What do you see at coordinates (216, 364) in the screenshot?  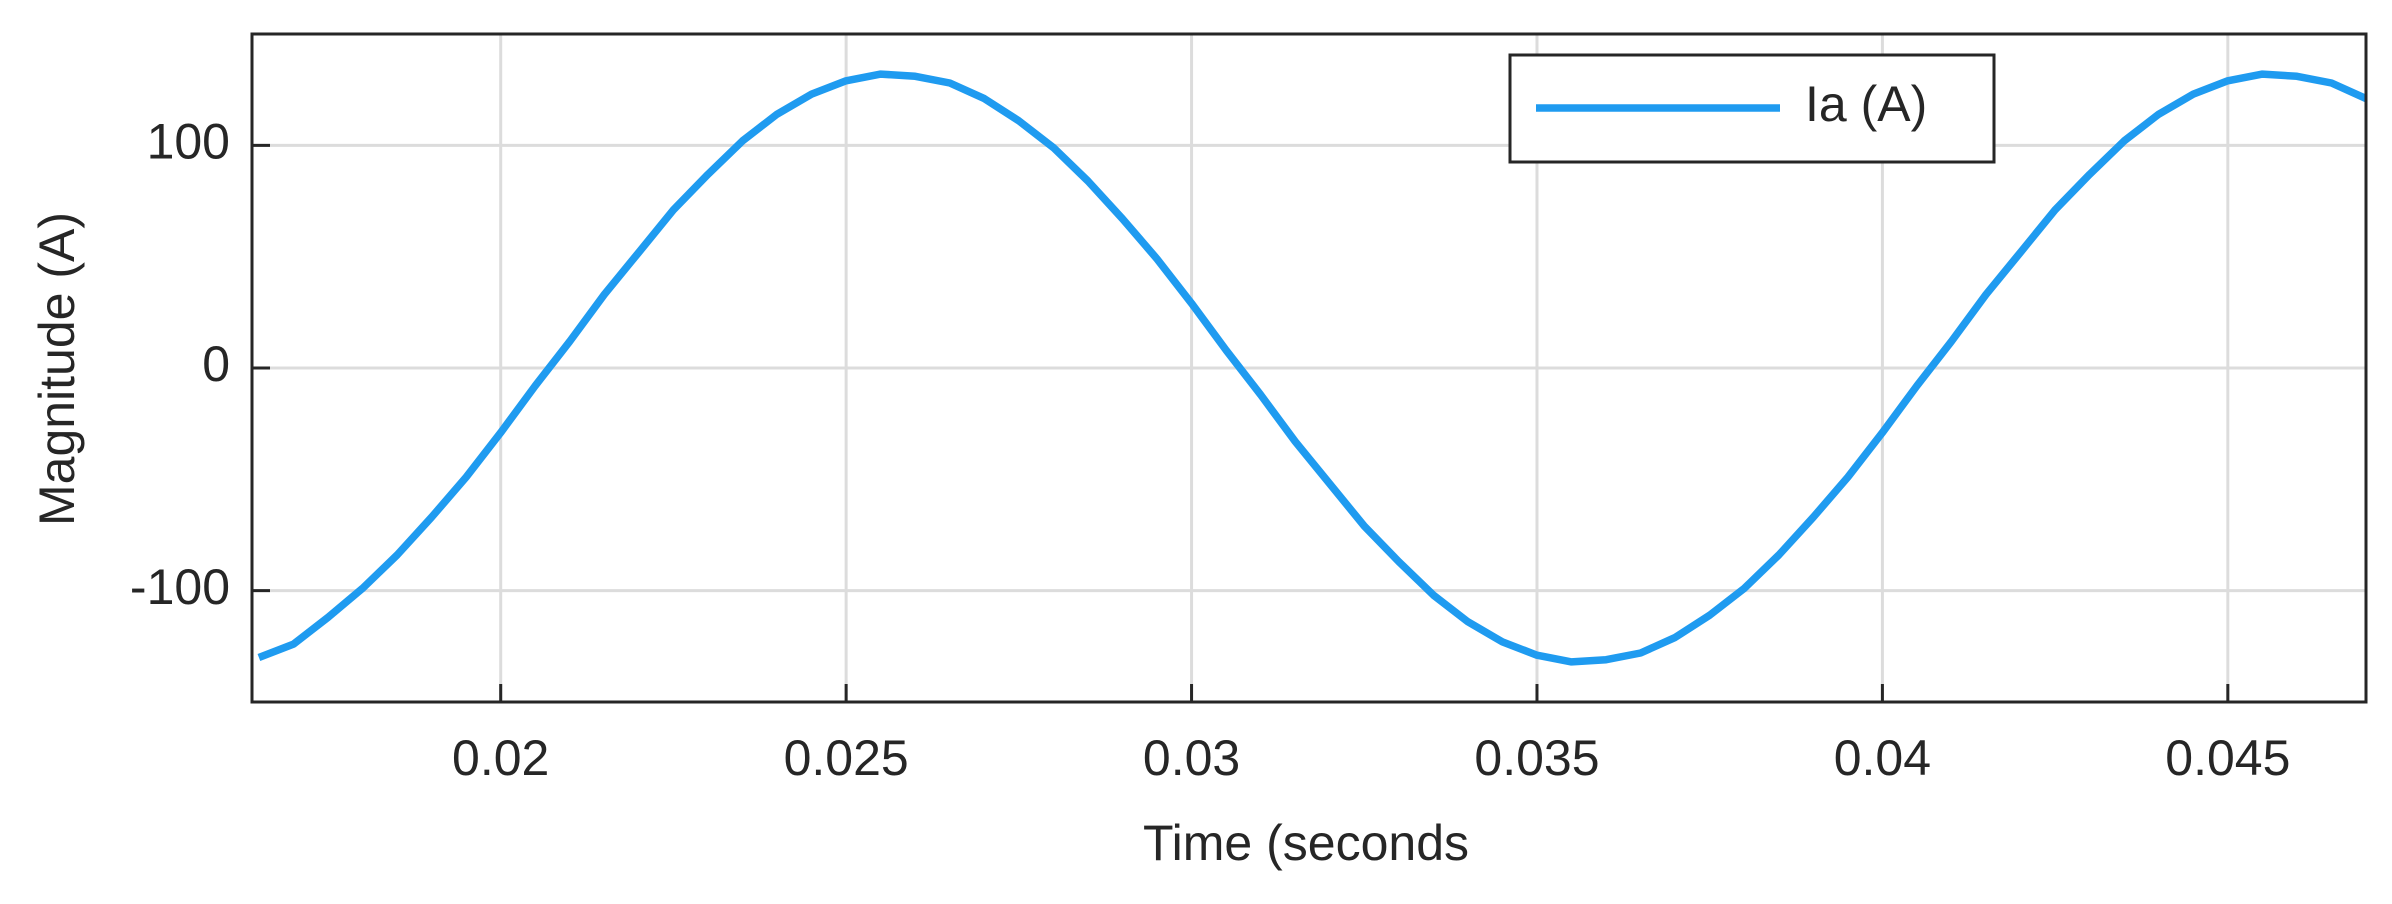 I see `y-tick-label: 0` at bounding box center [216, 364].